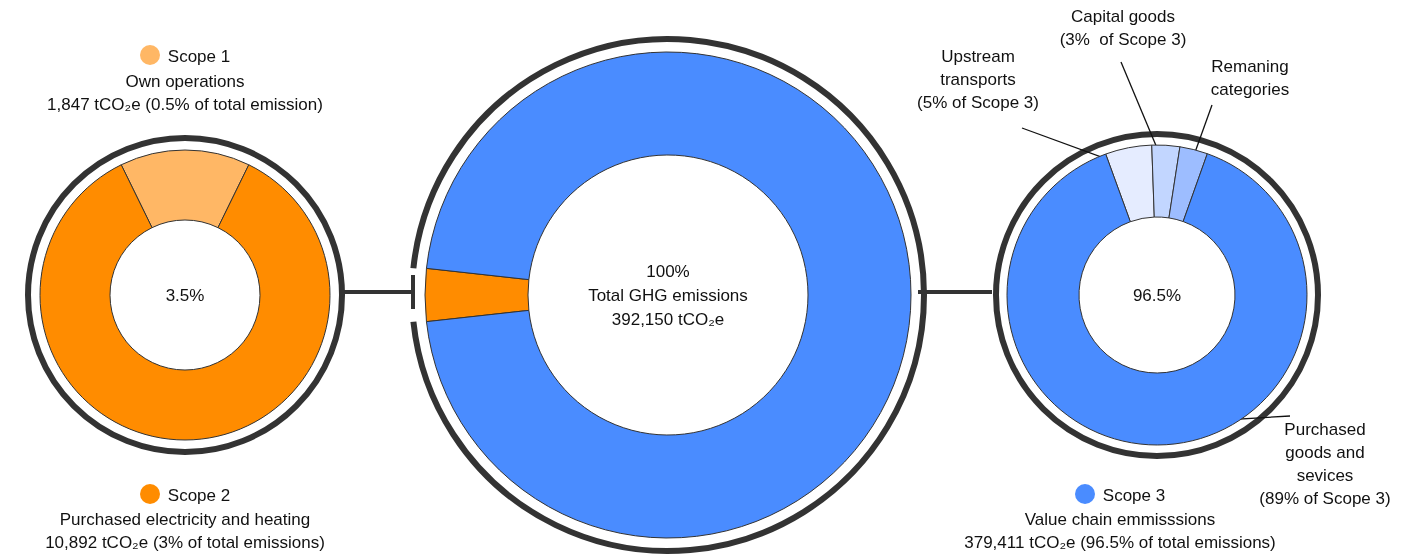 The height and width of the screenshot is (556, 1411). I want to click on slice-label: Remaning categories, so click(1250, 78).